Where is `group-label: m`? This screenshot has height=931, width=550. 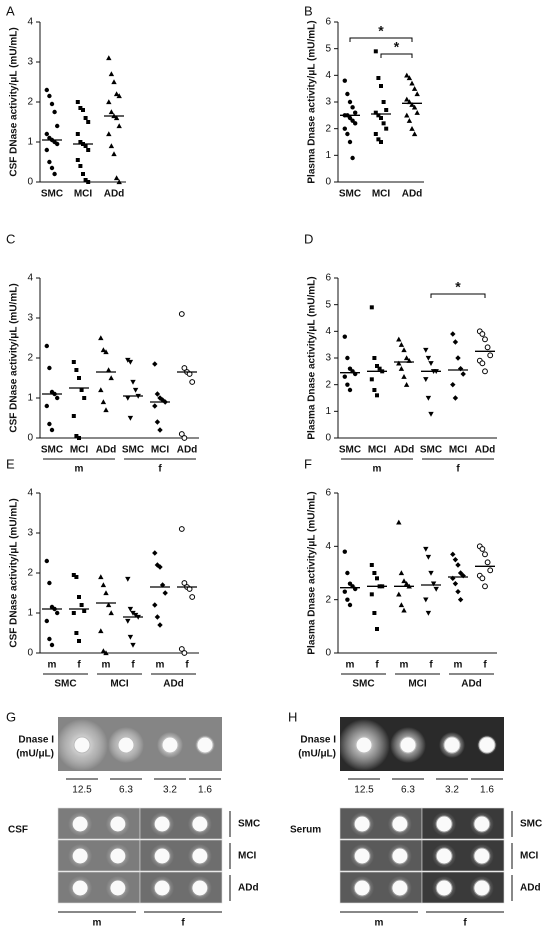 group-label: m is located at coordinates (79, 469).